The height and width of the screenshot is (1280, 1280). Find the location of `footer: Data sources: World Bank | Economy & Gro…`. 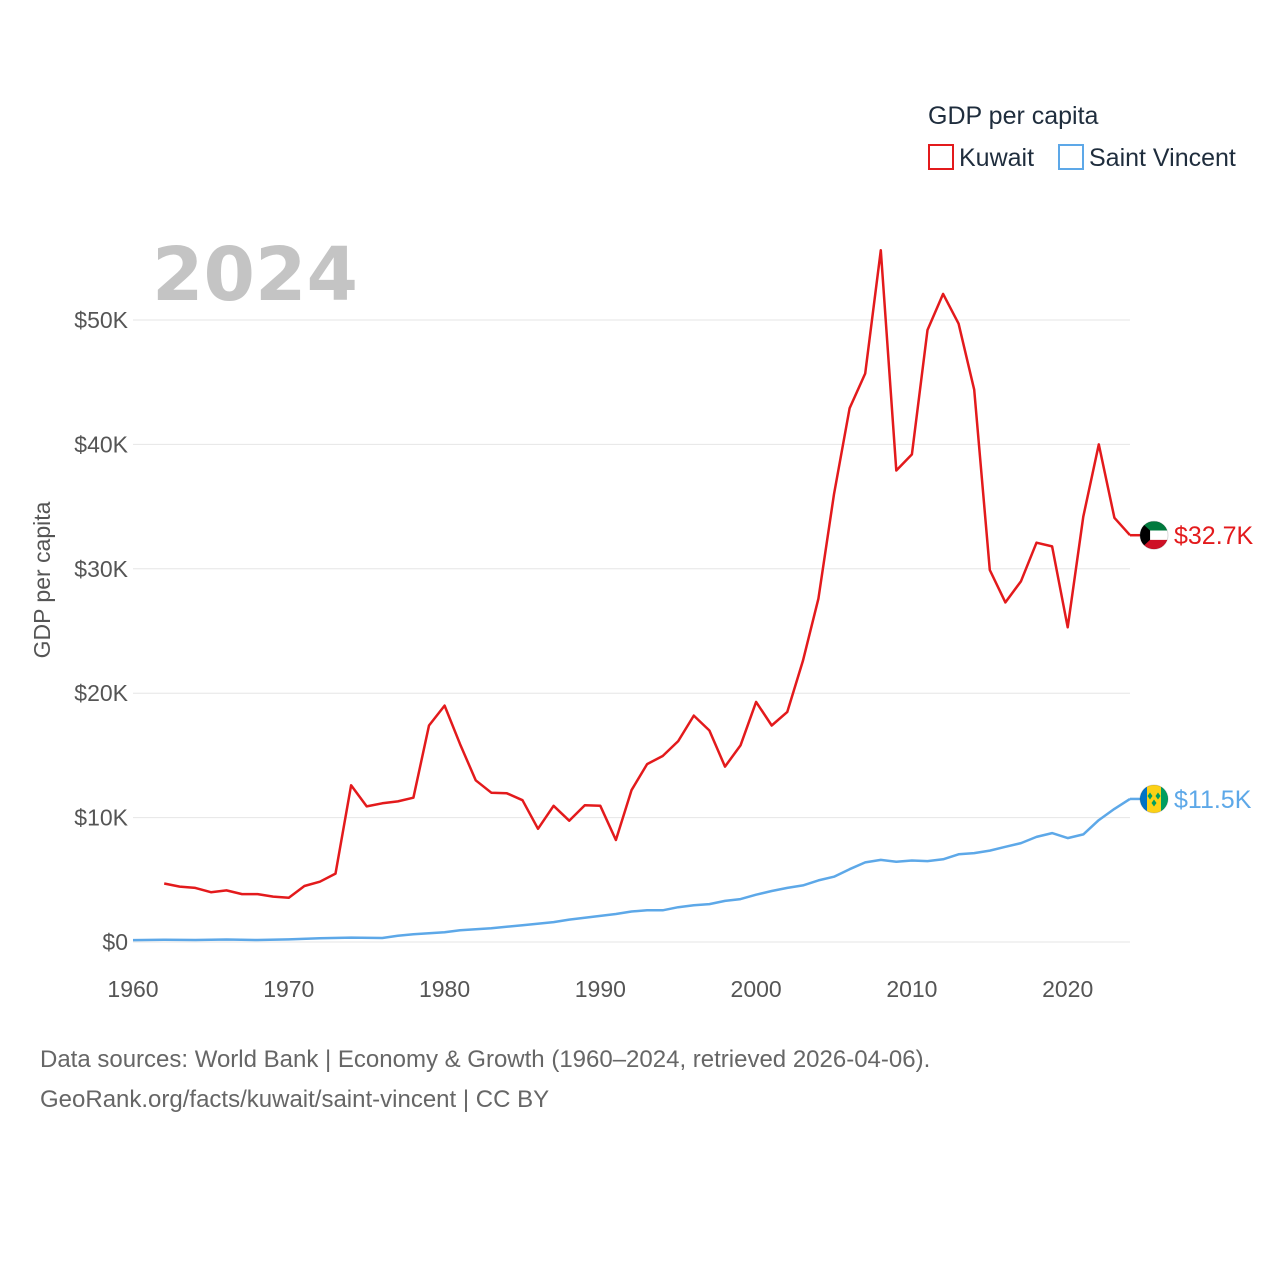

footer: Data sources: World Bank | Economy & Gro… is located at coordinates (640, 1080).